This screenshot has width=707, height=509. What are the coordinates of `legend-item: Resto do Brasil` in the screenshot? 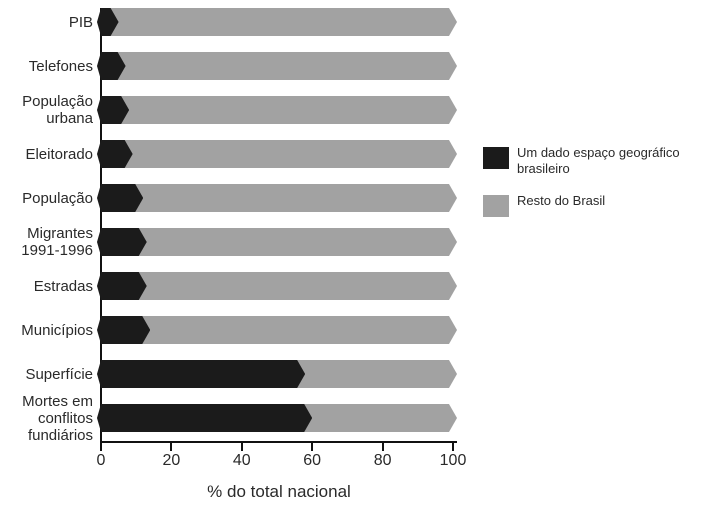 It's located at (581, 205).